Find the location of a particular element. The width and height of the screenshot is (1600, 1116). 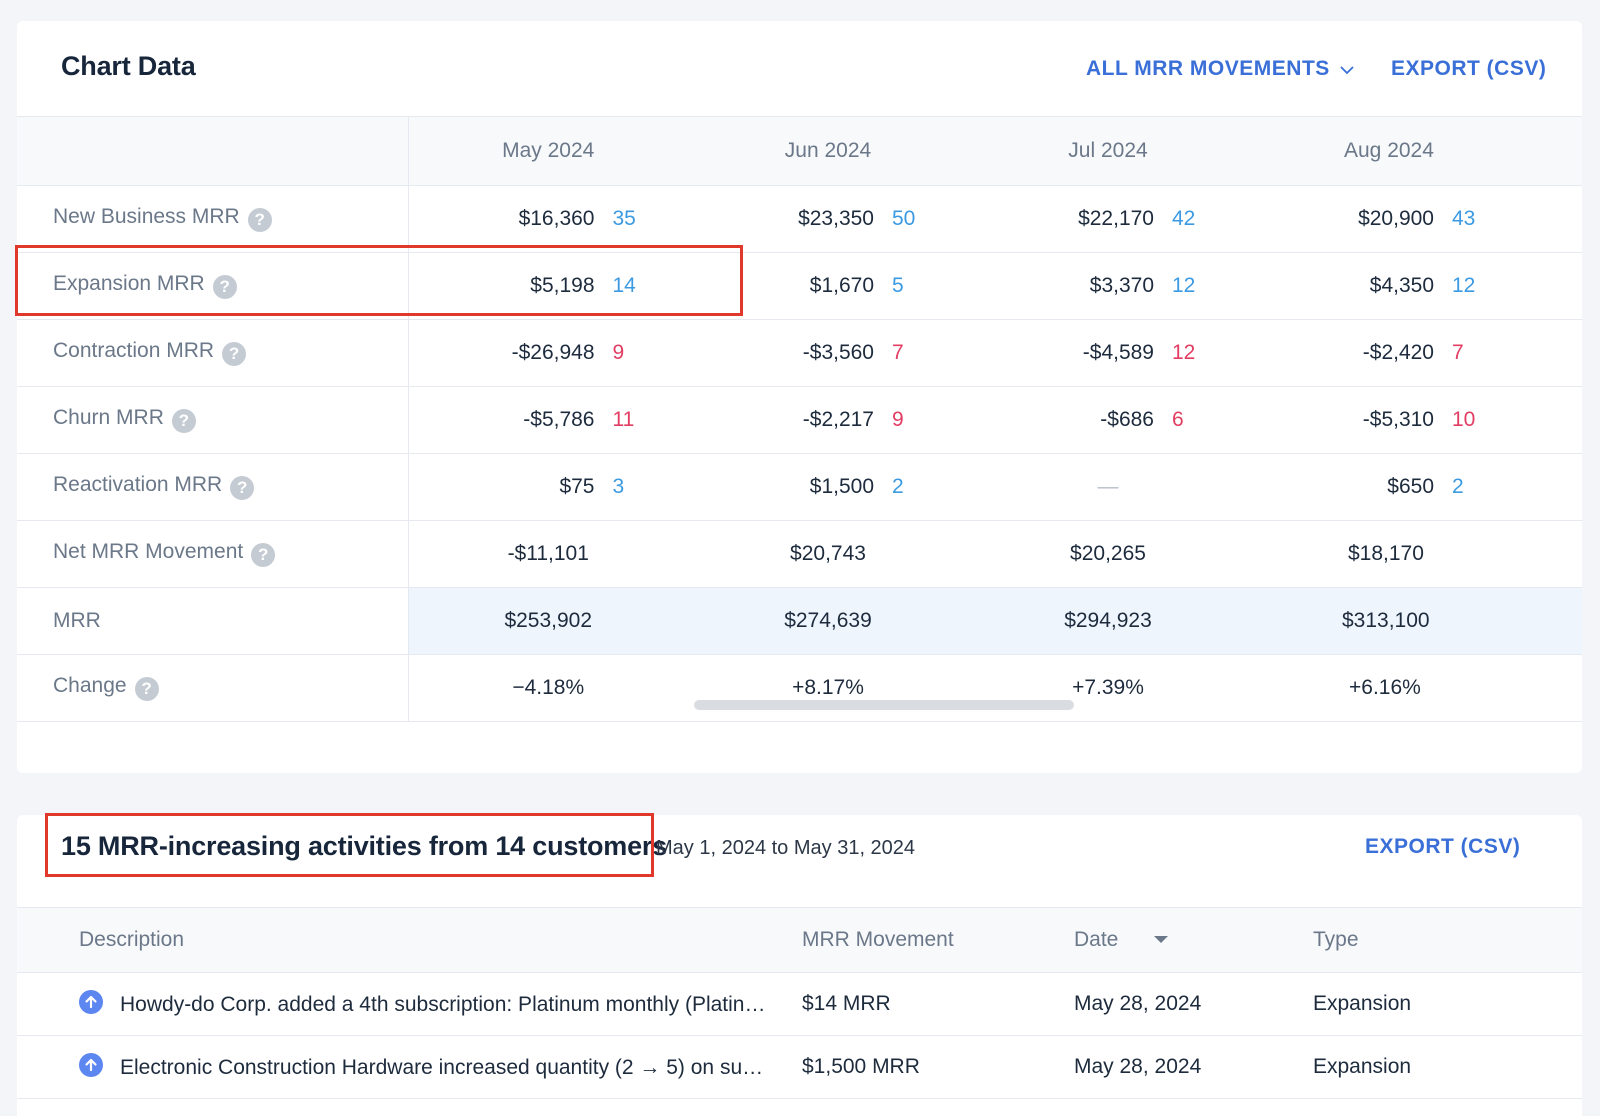

amount: -$2,420 is located at coordinates (1398, 352).